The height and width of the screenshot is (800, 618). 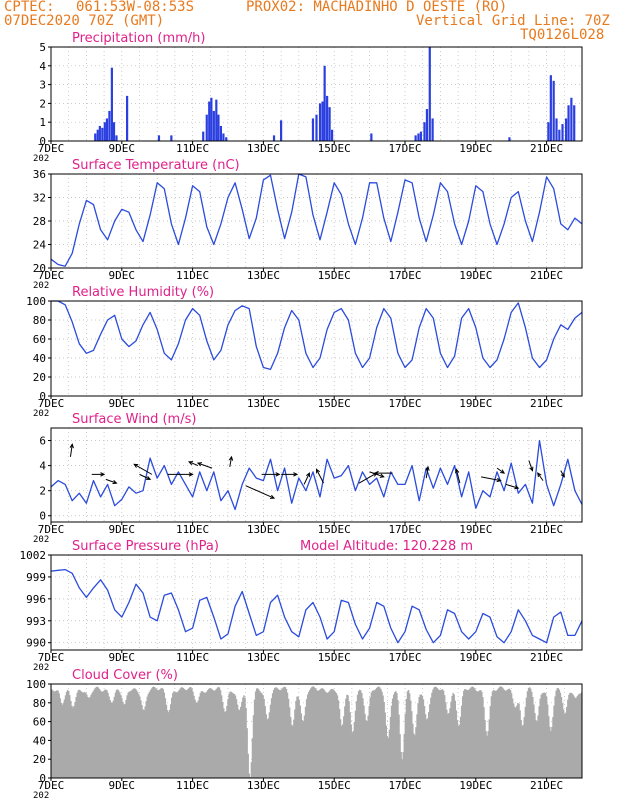 What do you see at coordinates (42, 122) in the screenshot?
I see `precipitation-y-tick-label: 1` at bounding box center [42, 122].